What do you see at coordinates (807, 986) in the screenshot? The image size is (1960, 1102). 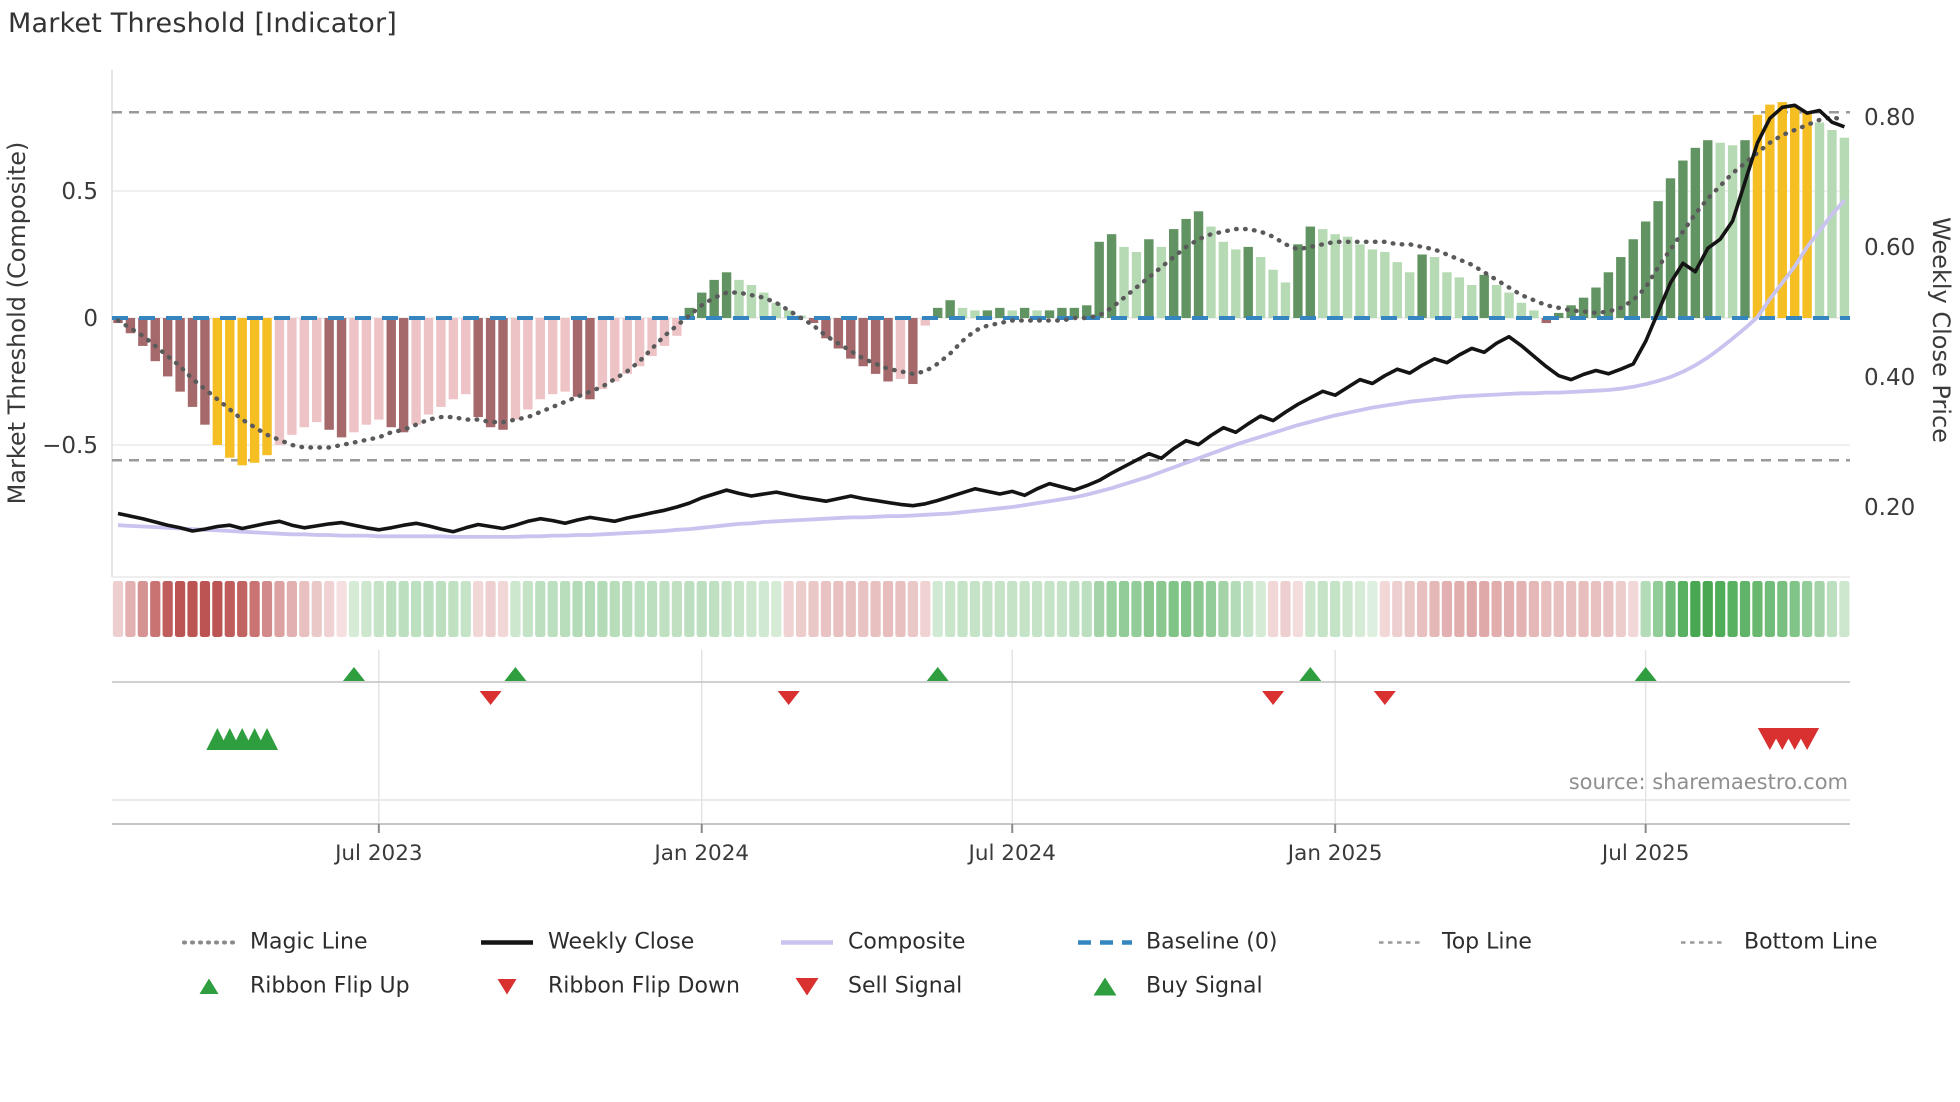 I see `sell-signal-icon` at bounding box center [807, 986].